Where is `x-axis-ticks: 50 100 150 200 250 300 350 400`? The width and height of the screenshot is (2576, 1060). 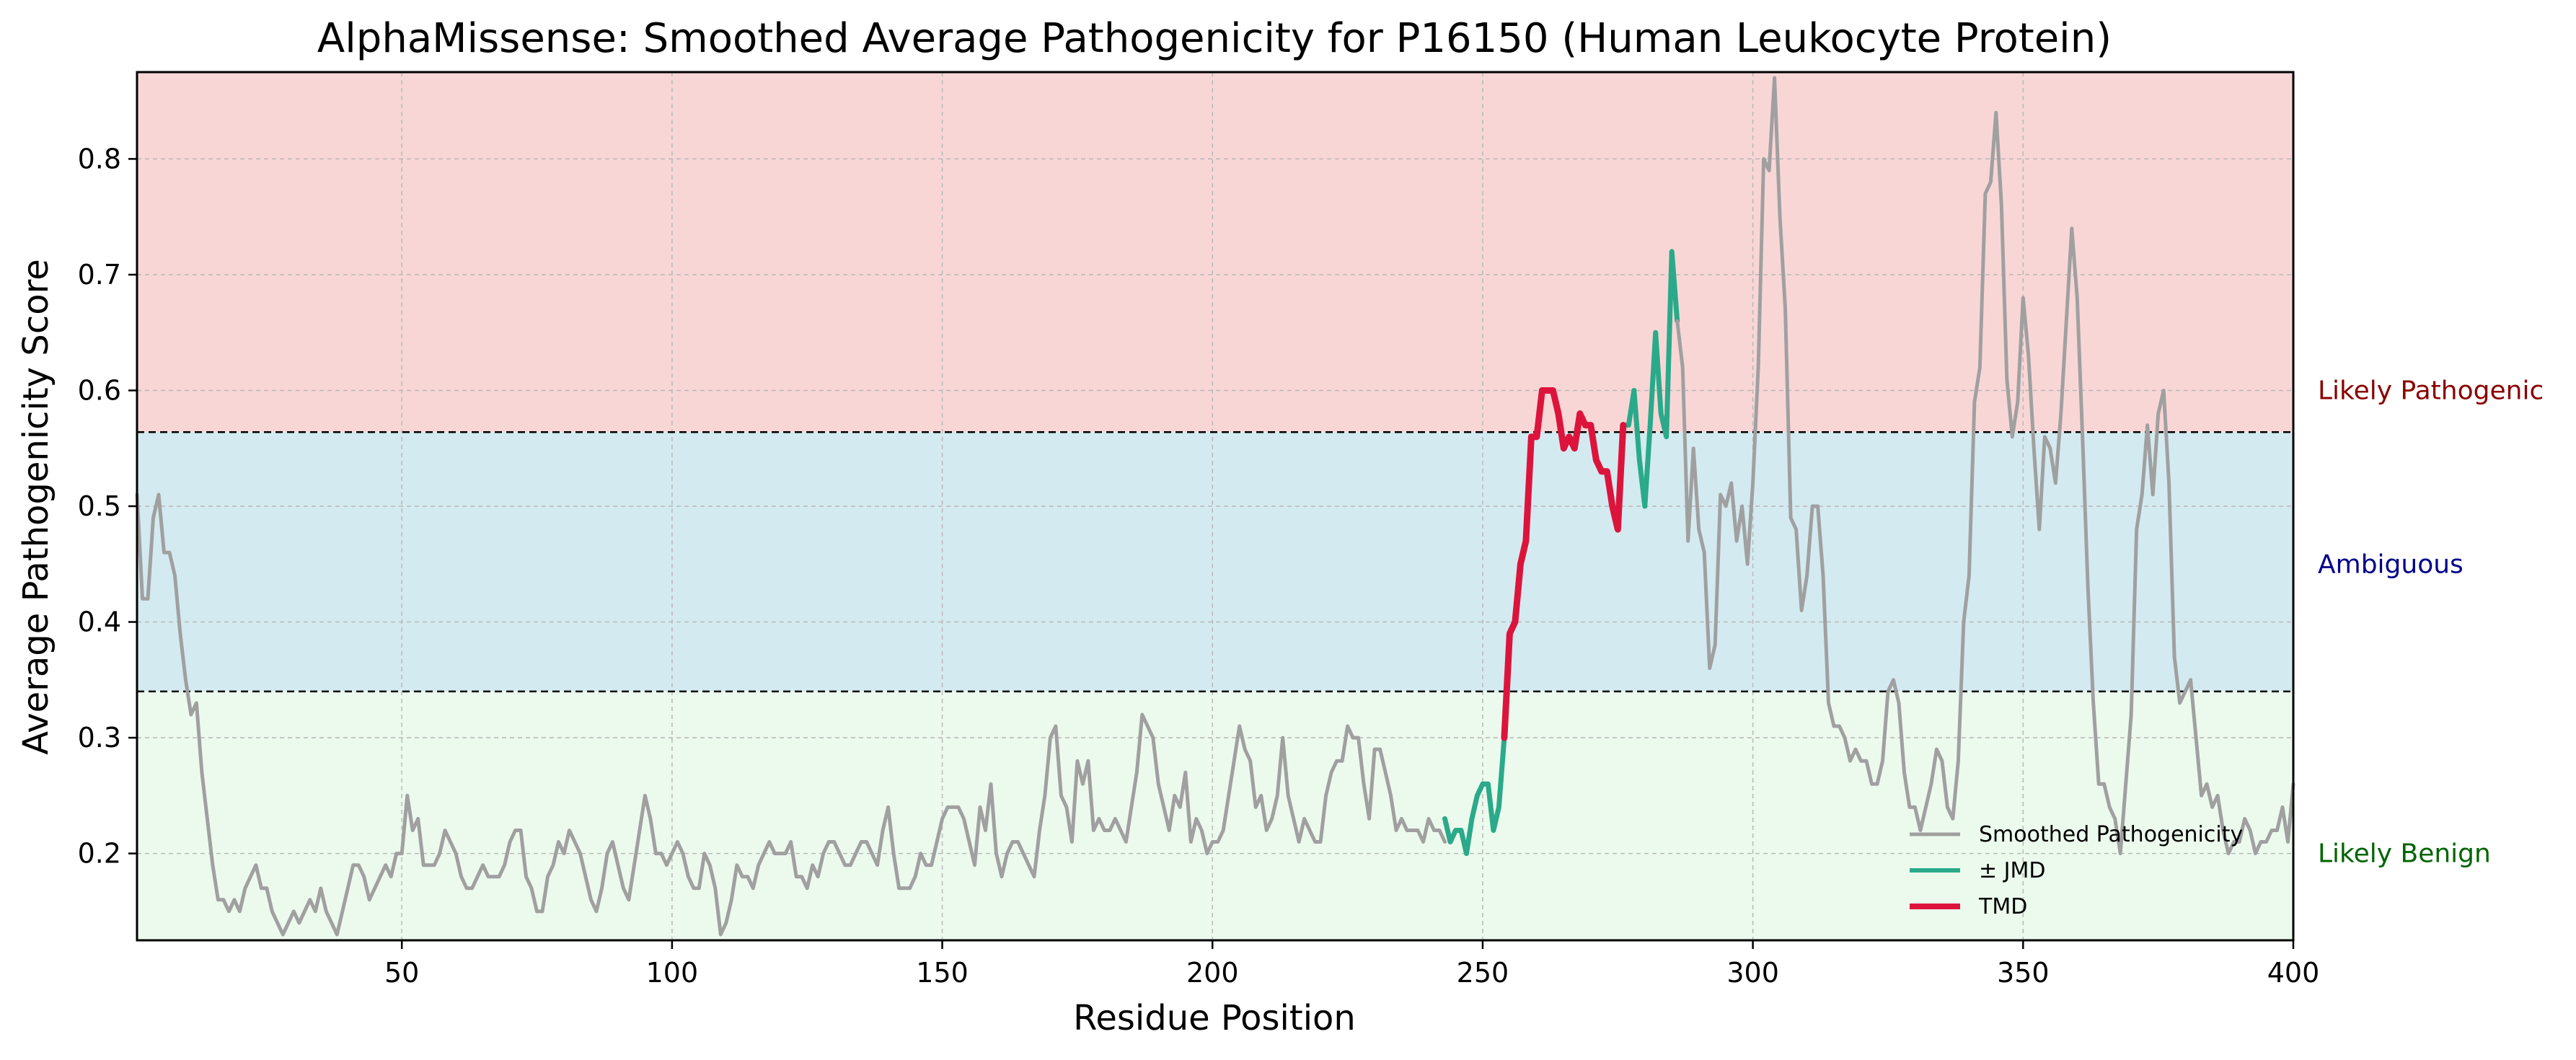
x-axis-ticks: 50 100 150 200 250 300 350 400 is located at coordinates (1351, 964).